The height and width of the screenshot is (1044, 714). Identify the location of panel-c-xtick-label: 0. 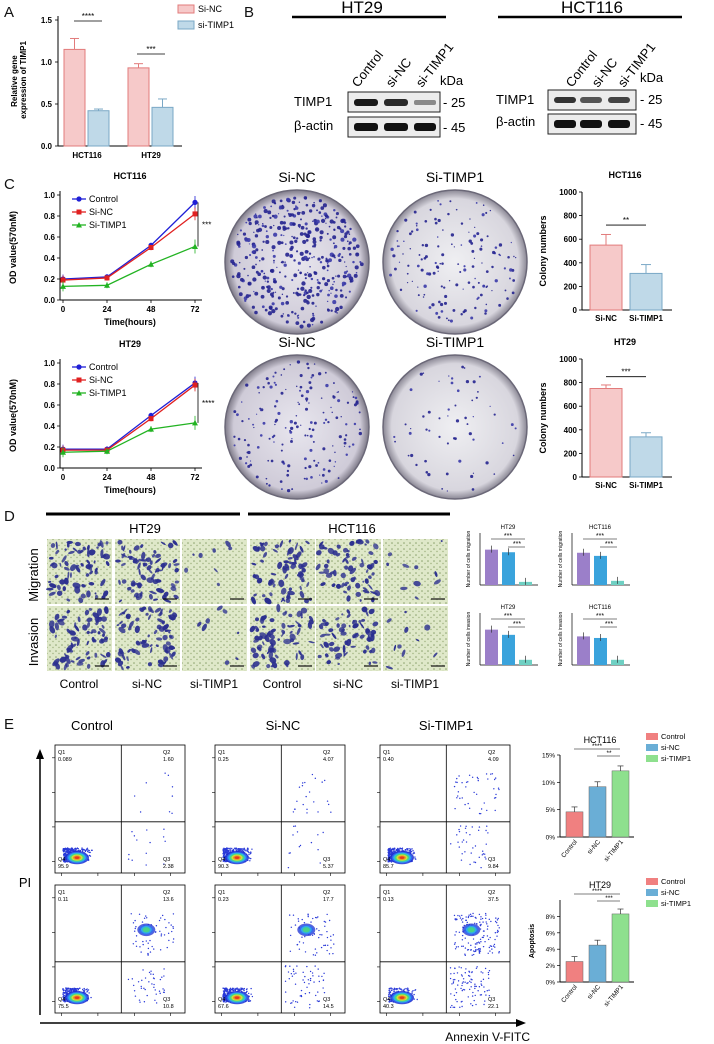
(63, 309).